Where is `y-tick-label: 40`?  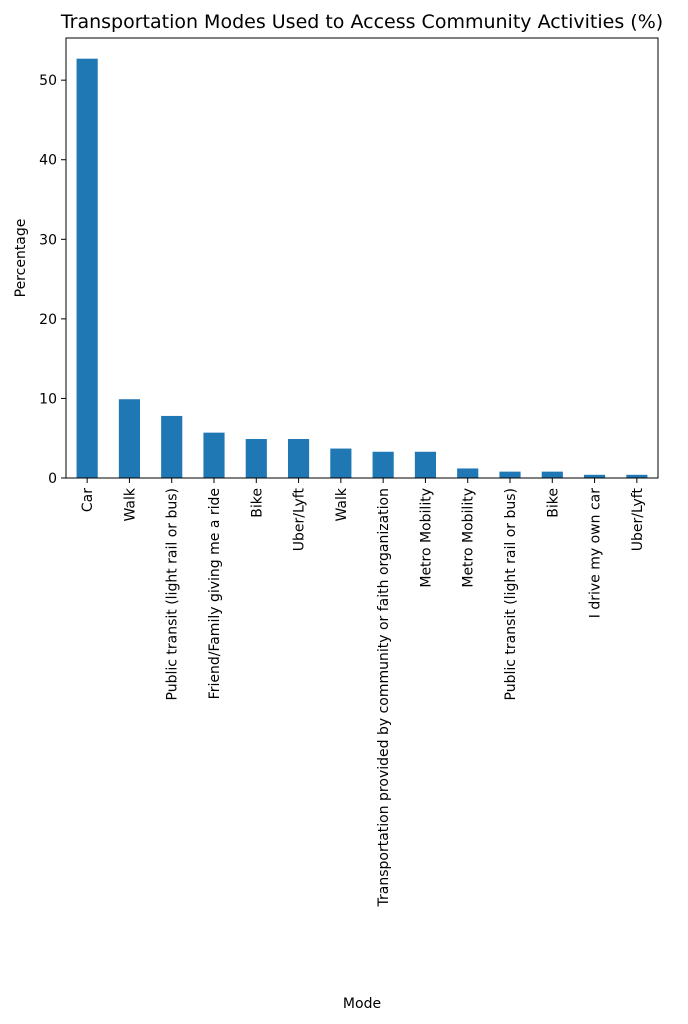
y-tick-label: 40 is located at coordinates (48, 161).